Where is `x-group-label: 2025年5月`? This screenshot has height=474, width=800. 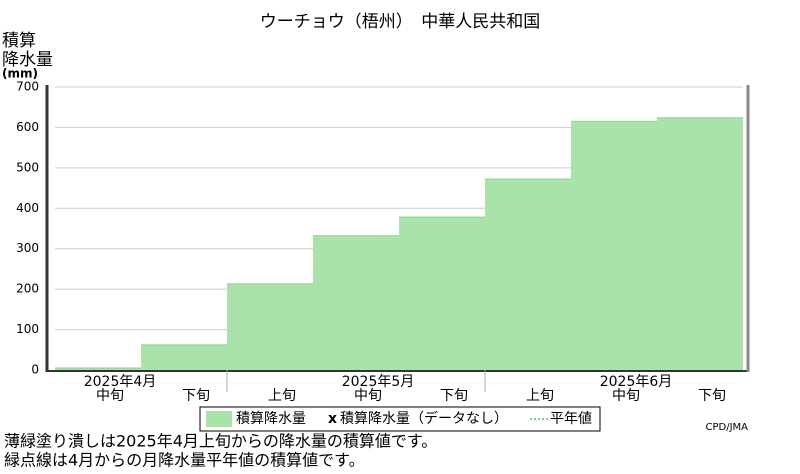
x-group-label: 2025年5月 is located at coordinates (378, 382).